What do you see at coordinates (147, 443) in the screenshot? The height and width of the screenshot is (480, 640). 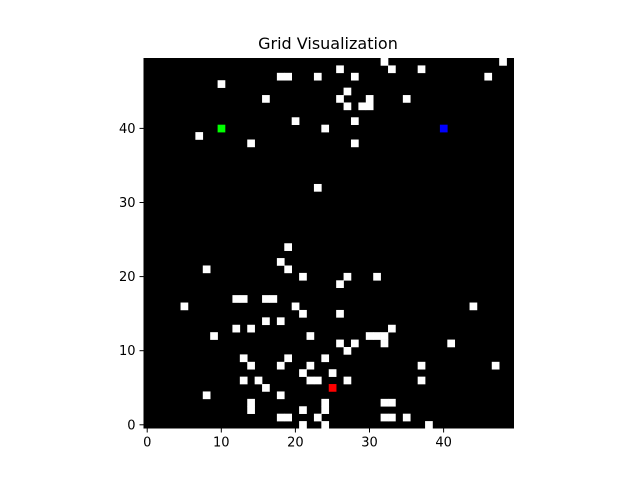 I see `x-tick-label: 0` at bounding box center [147, 443].